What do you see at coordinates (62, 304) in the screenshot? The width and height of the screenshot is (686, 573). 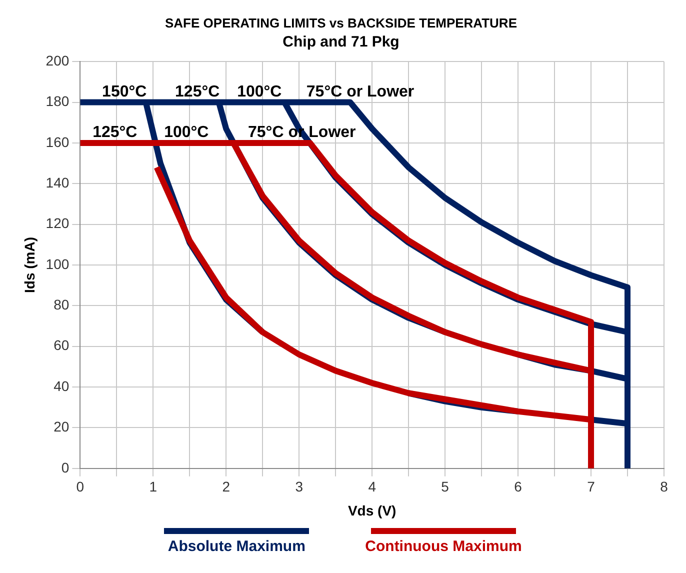 I see `y-tick-label: 80` at bounding box center [62, 304].